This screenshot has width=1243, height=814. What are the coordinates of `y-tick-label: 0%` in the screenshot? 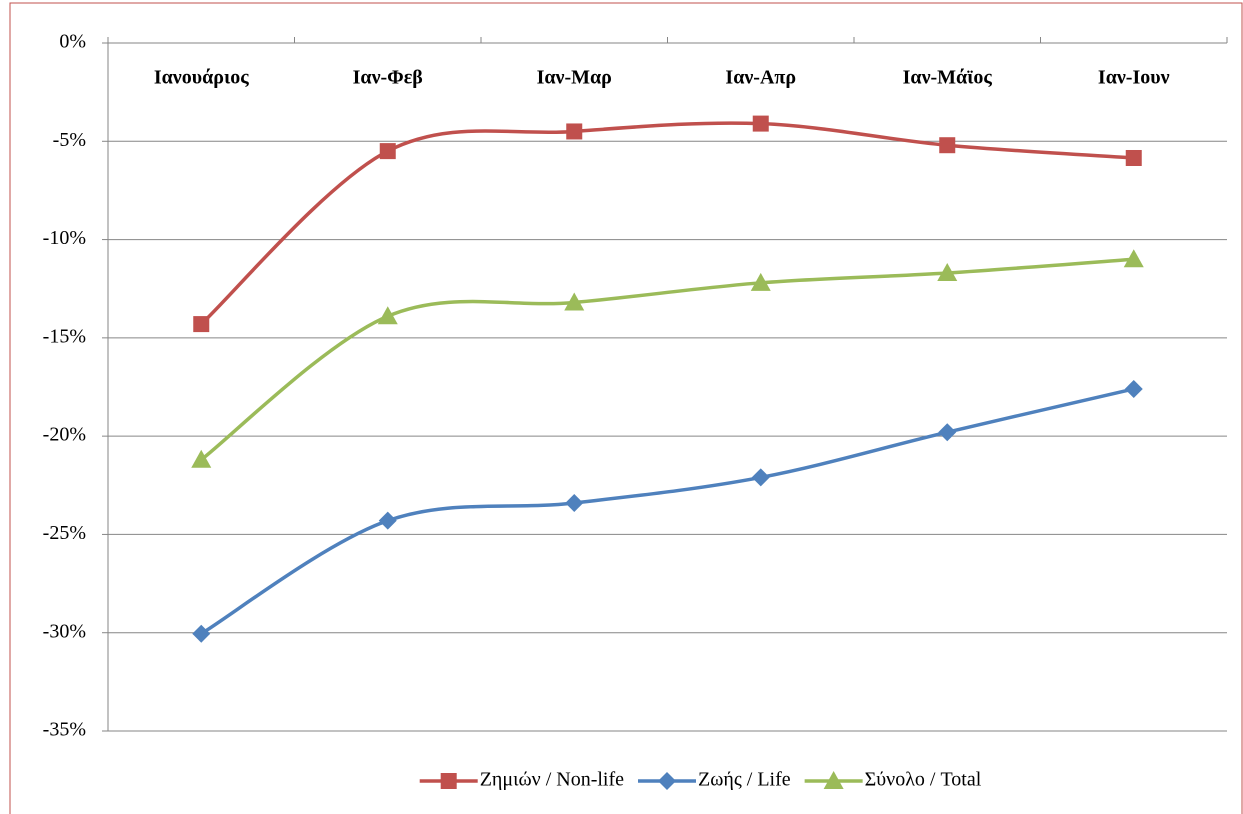 It's located at (72, 42).